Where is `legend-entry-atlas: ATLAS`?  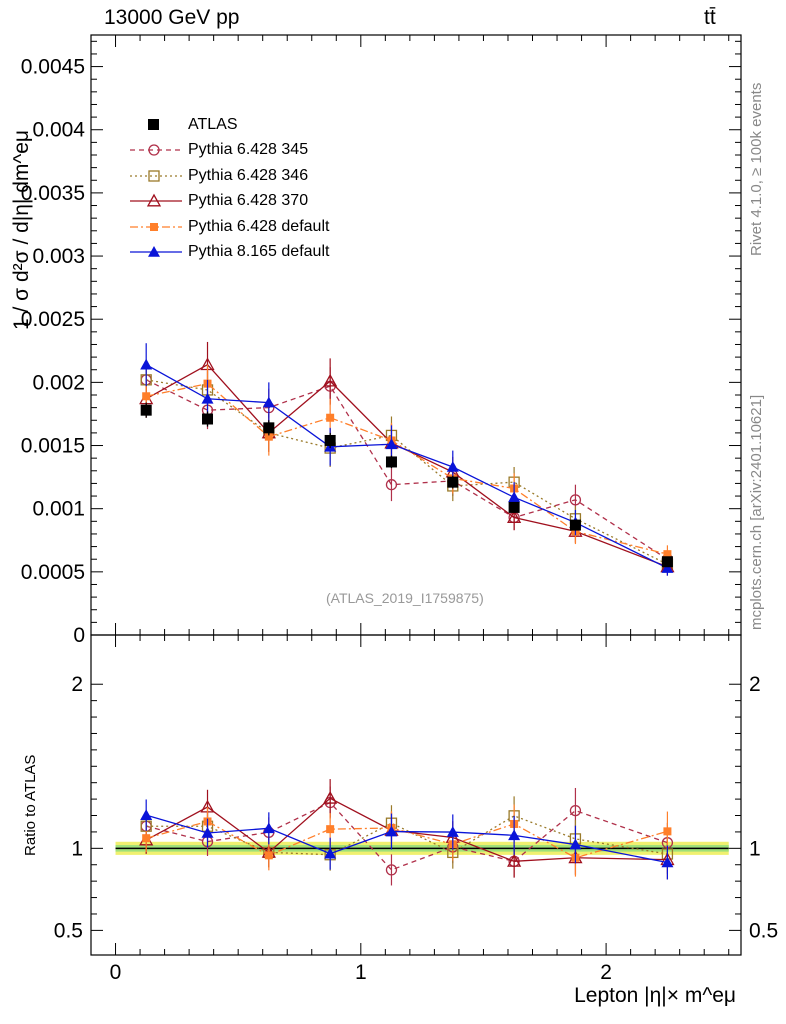 legend-entry-atlas: ATLAS is located at coordinates (228, 125).